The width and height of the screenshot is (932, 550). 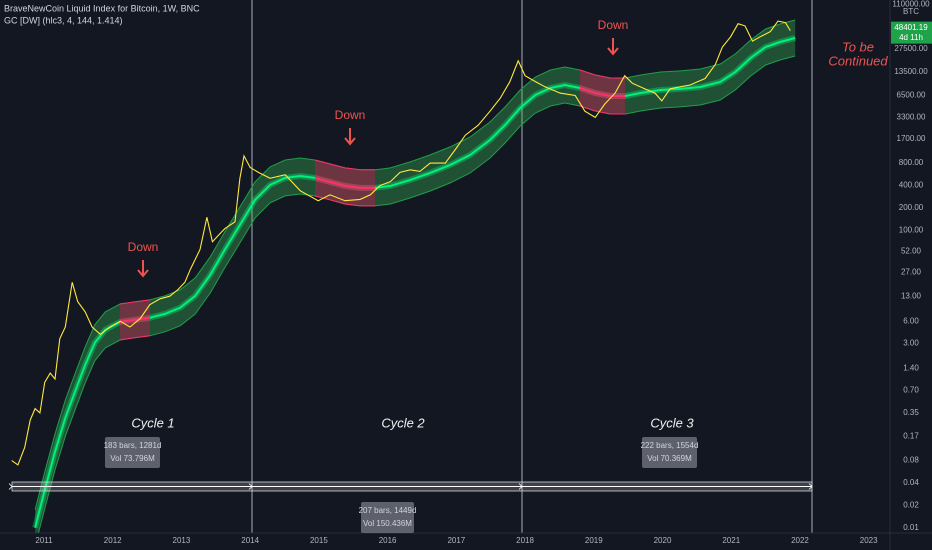 I want to click on x-tick-label: 2021, so click(x=731, y=540).